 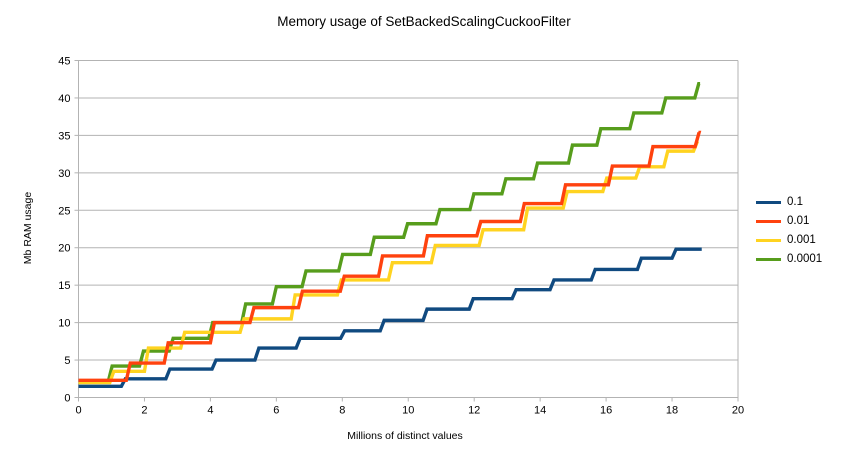 I want to click on legend-item: 0.1, so click(x=789, y=202).